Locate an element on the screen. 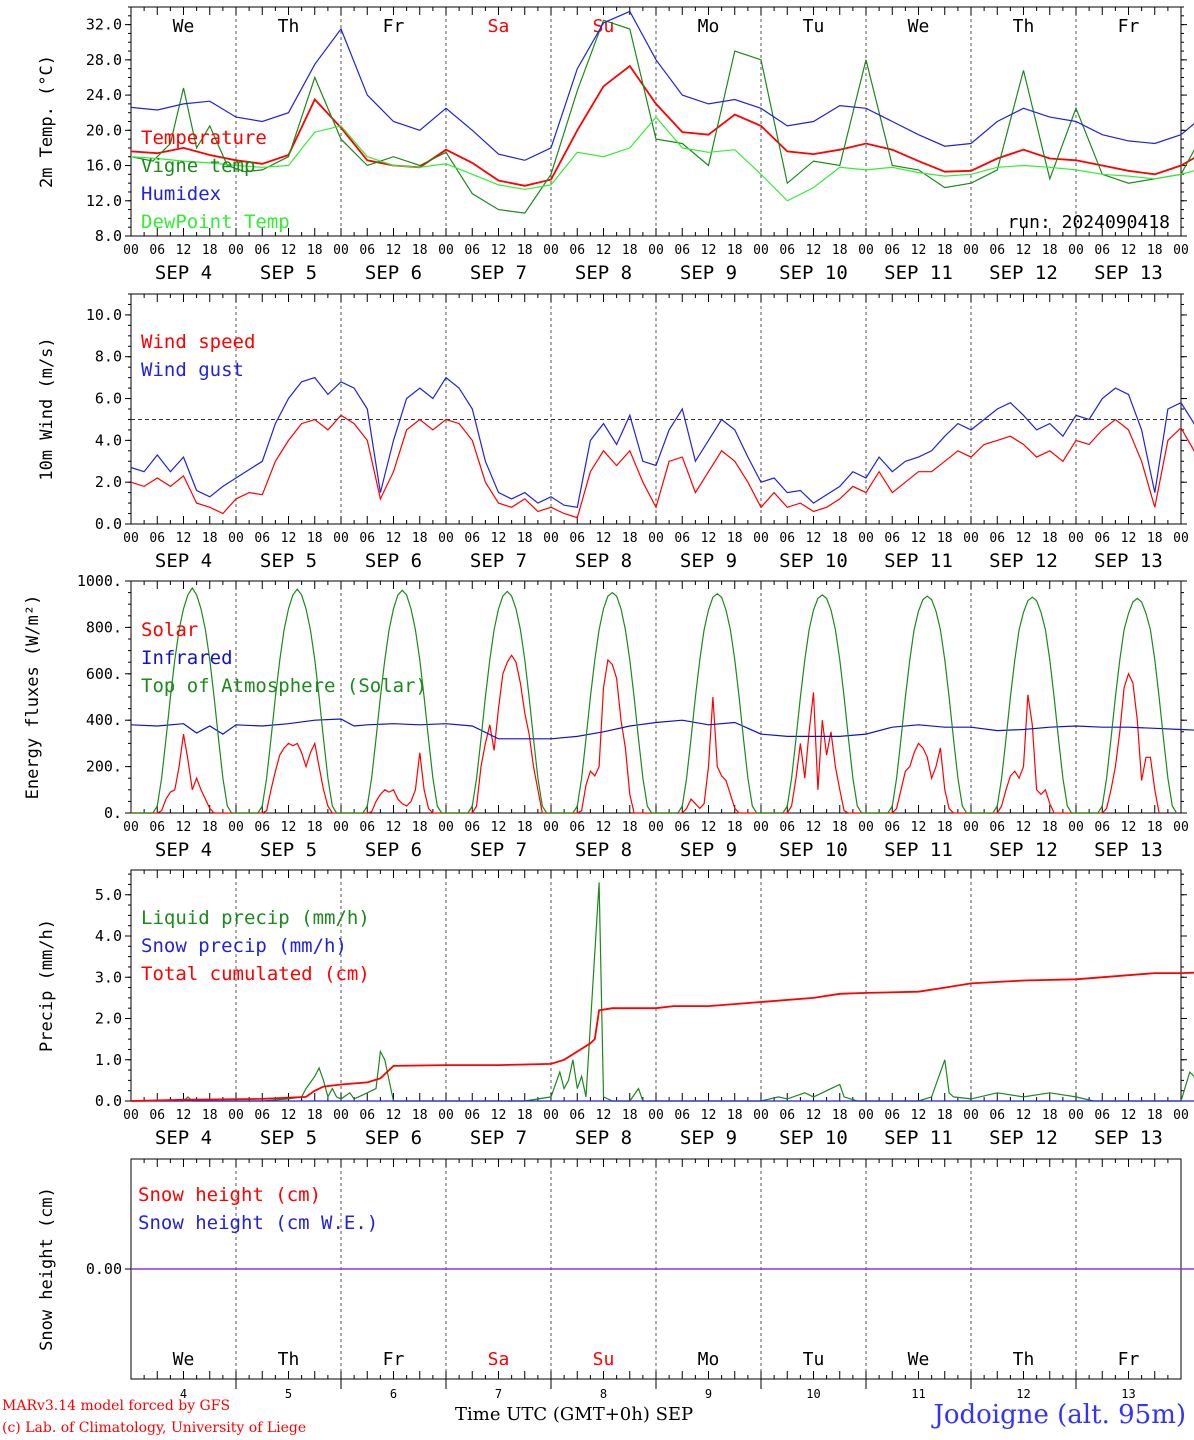 The width and height of the screenshot is (1194, 1440). y-tick-label: 8.0 is located at coordinates (108, 236).